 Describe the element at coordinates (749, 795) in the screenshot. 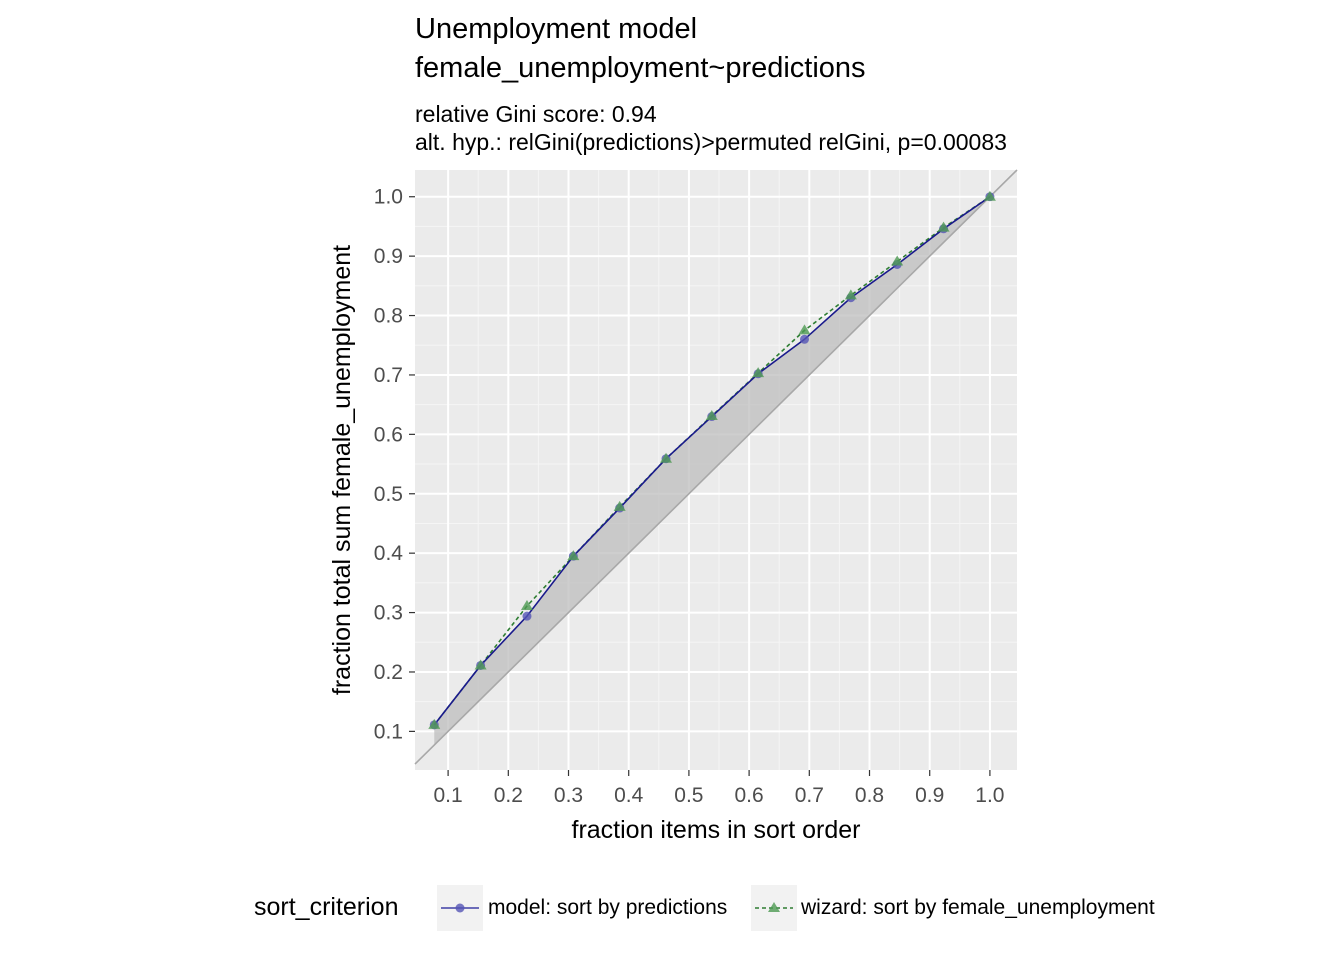

I see `x-tick-label: 0.6` at that location.